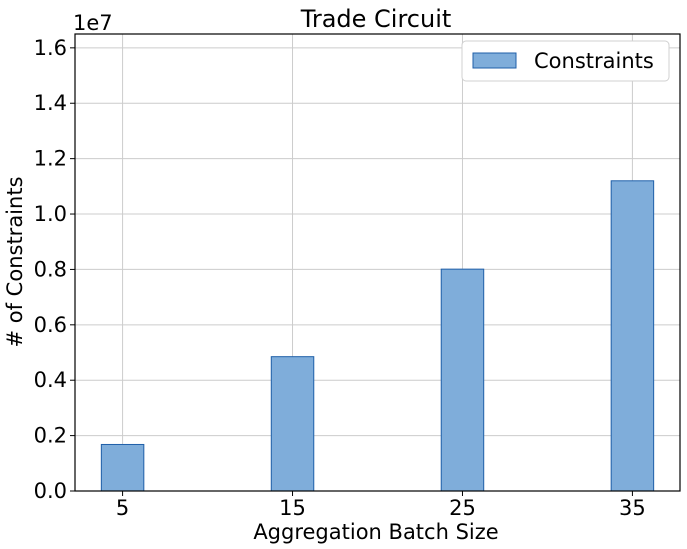 The height and width of the screenshot is (549, 687). What do you see at coordinates (375, 532) in the screenshot?
I see `x-axis-label: Aggregation Batch Size` at bounding box center [375, 532].